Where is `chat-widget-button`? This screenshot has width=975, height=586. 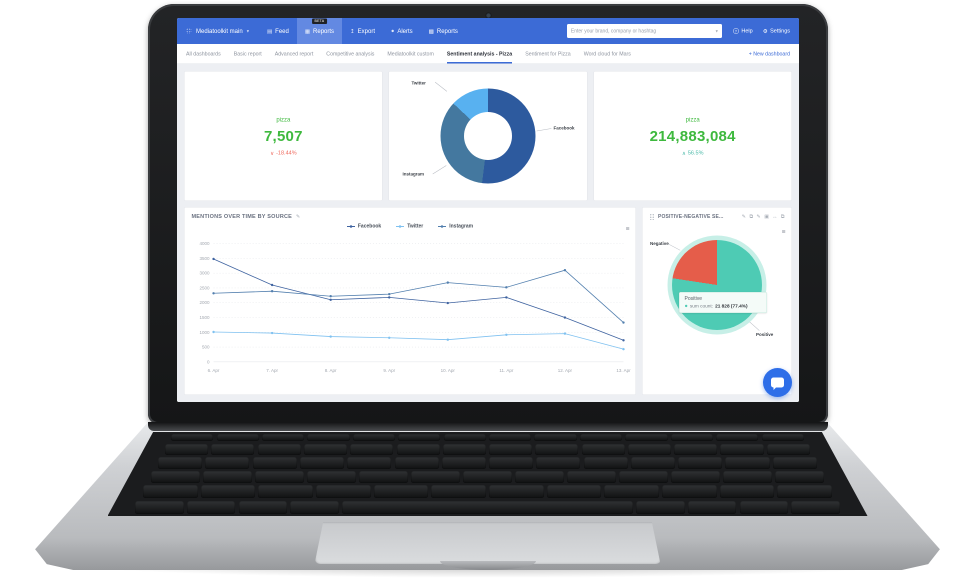 chat-widget-button is located at coordinates (777, 382).